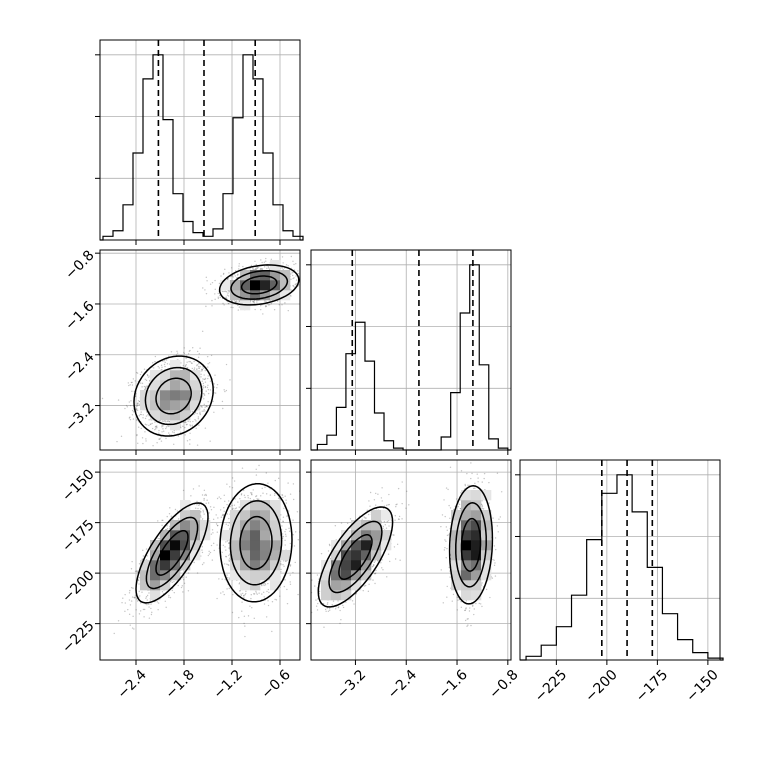 The height and width of the screenshot is (760, 760). What do you see at coordinates (411, 350) in the screenshot?
I see `hist-2-frame` at bounding box center [411, 350].